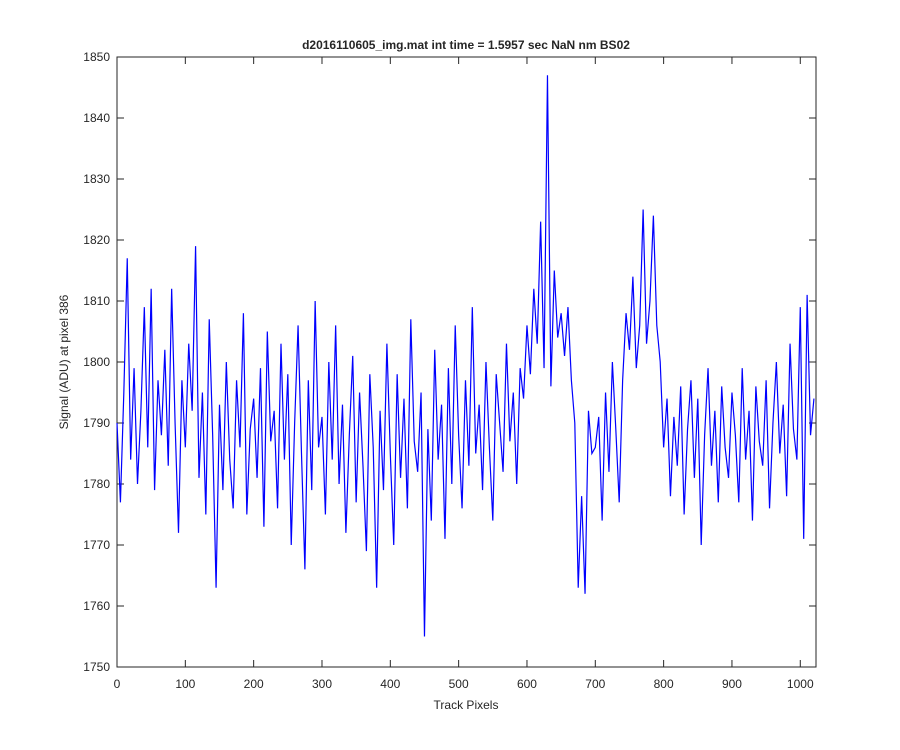 This screenshot has width=900, height=750. I want to click on x-axis-label: Track Pixels, so click(466, 705).